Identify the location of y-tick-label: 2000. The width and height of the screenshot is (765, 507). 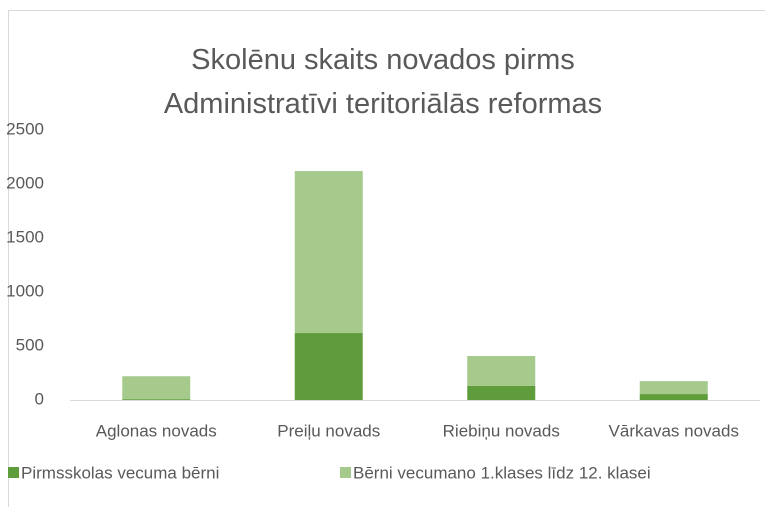
(25, 182).